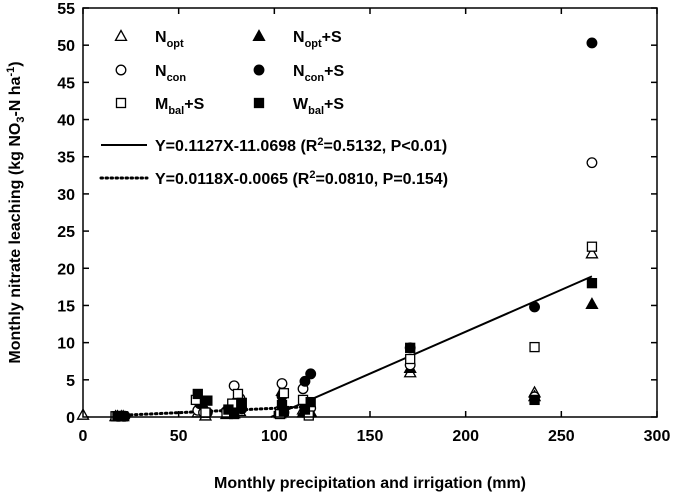  Describe the element at coordinates (465, 436) in the screenshot. I see `x-tick-label: 200` at that location.